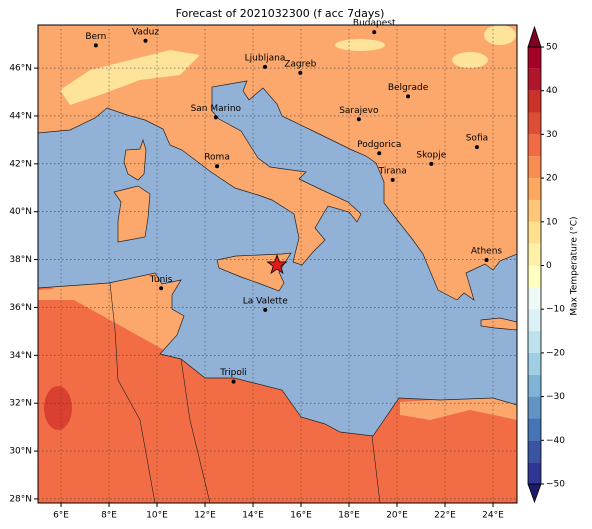  Describe the element at coordinates (265, 58) in the screenshot. I see `city-label: Ljubljana` at that location.